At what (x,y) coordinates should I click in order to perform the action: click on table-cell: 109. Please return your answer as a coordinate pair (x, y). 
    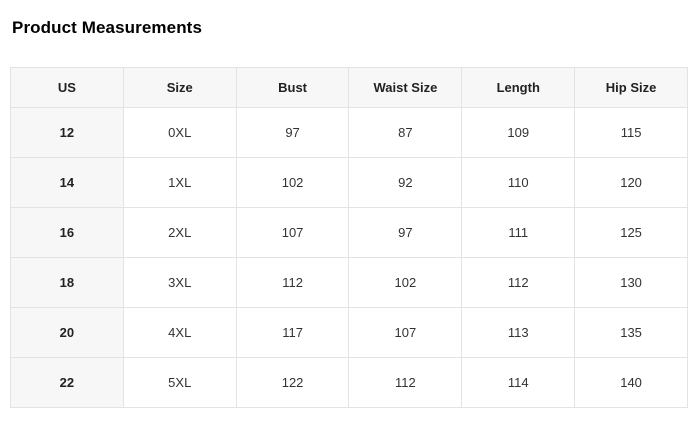
    Looking at the image, I should click on (518, 132).